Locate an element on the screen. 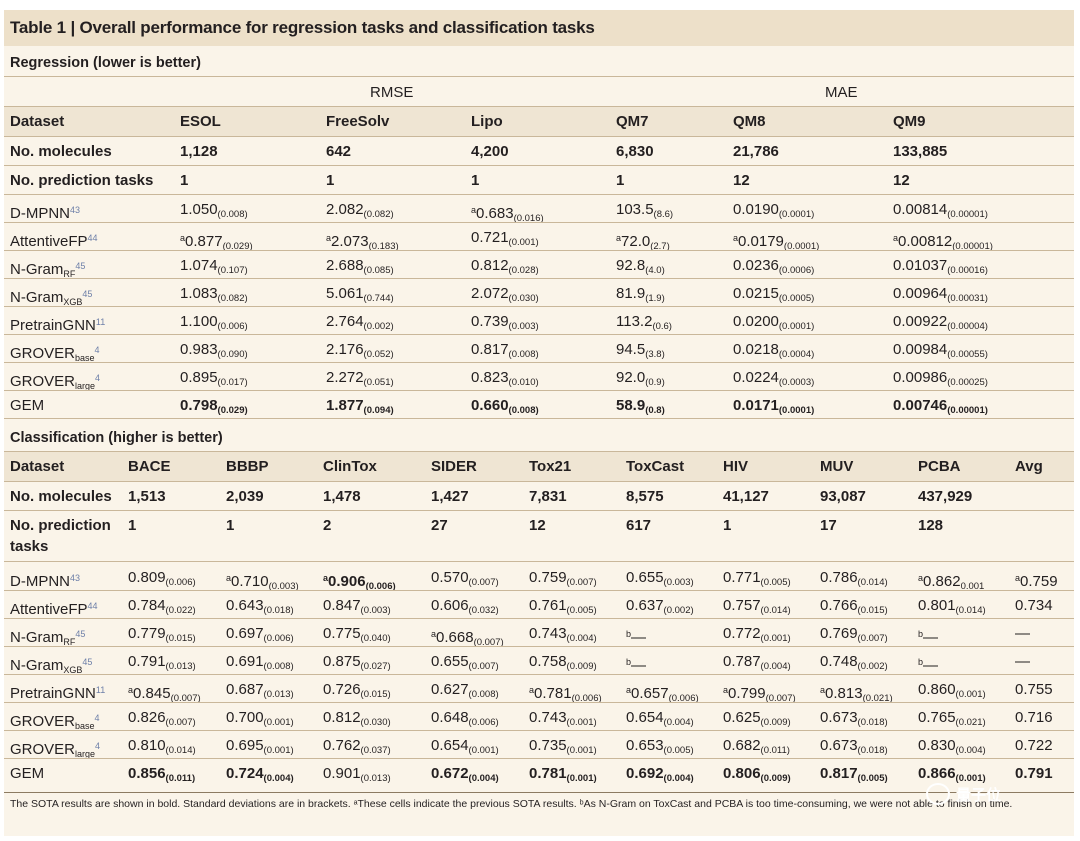  cell-std: (0.9) is located at coordinates (655, 382).